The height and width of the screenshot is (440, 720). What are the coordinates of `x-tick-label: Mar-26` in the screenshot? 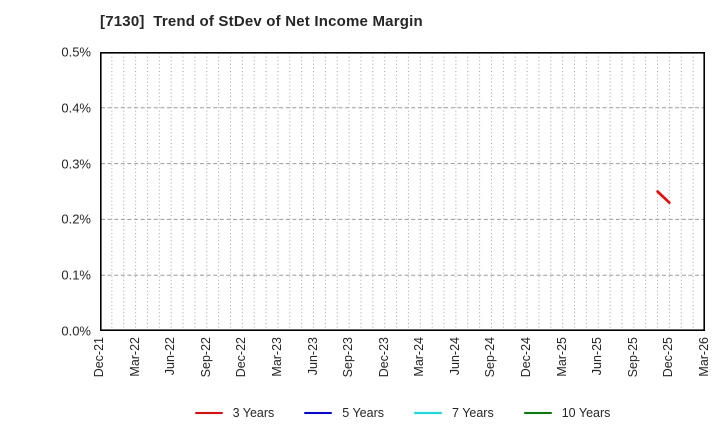 It's located at (704, 357).